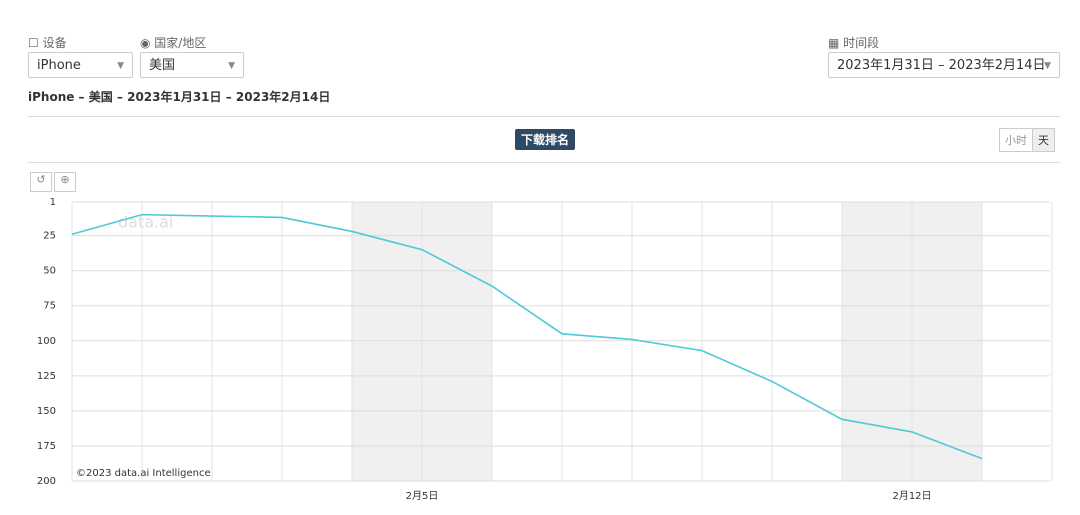 The width and height of the screenshot is (1080, 515). Describe the element at coordinates (861, 43) in the screenshot. I see `period-label-text: 时间段` at that location.